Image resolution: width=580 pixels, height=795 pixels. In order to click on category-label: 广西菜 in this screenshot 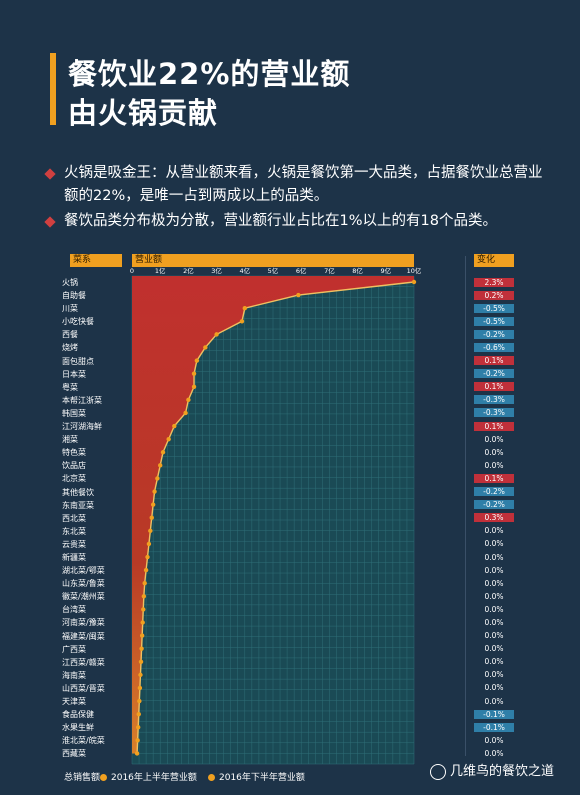, I will do `click(74, 649)`.